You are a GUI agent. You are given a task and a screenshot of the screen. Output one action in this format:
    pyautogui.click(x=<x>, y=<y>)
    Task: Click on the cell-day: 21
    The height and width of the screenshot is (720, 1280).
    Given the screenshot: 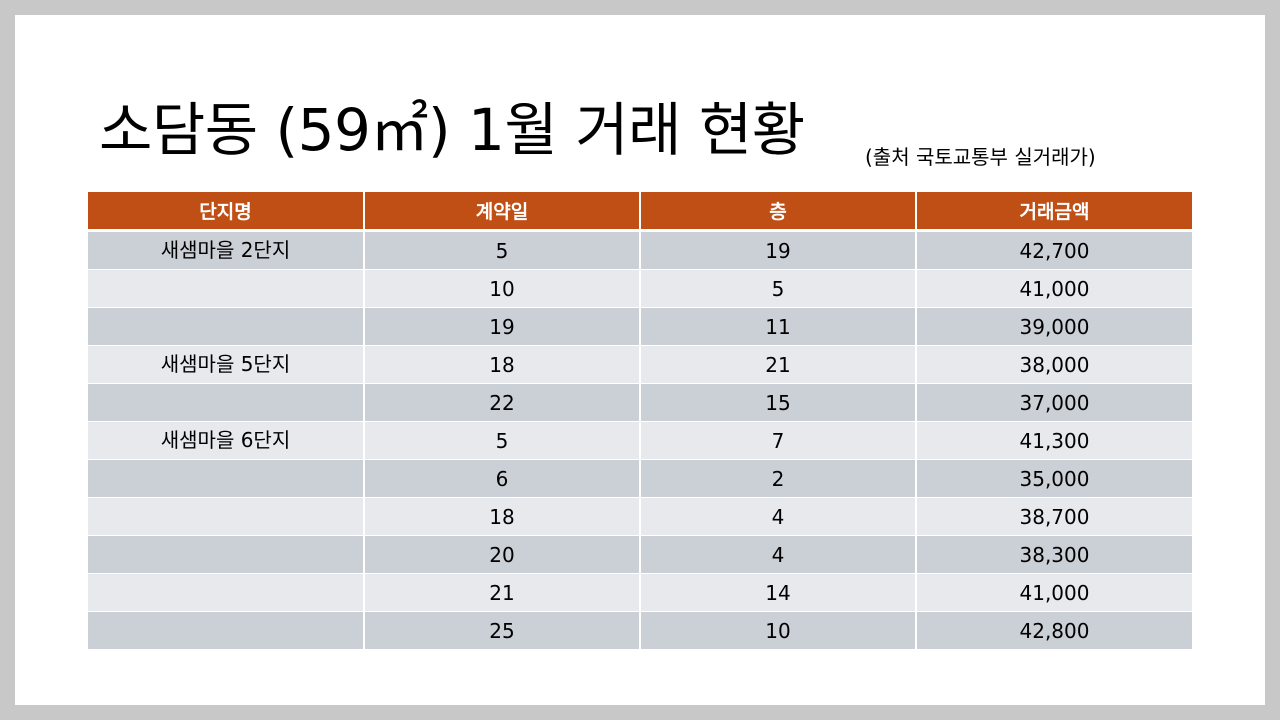 What is the action you would take?
    pyautogui.click(x=501, y=592)
    